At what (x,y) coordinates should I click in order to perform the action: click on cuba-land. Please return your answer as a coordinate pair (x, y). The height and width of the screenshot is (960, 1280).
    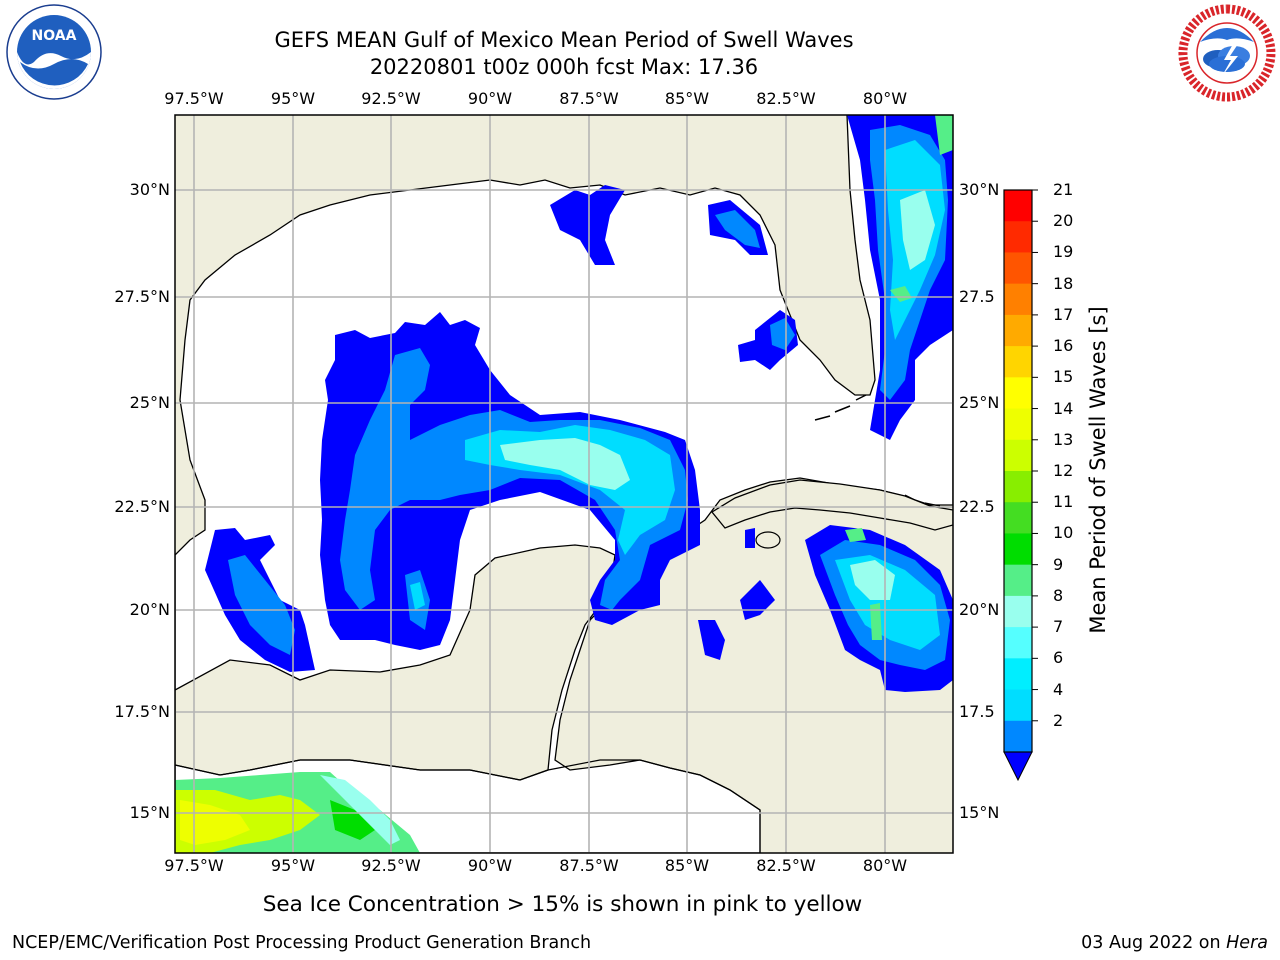
    Looking at the image, I should click on (832, 505).